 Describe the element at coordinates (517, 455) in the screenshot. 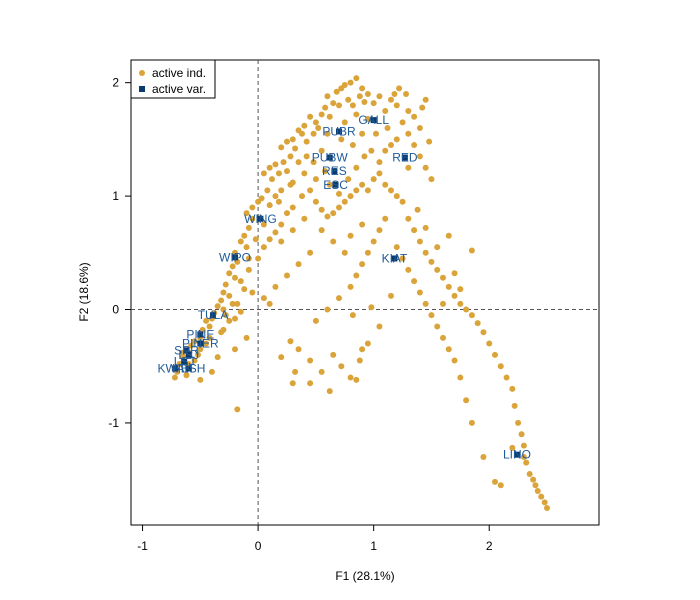

I see `variable-label: LINO` at that location.